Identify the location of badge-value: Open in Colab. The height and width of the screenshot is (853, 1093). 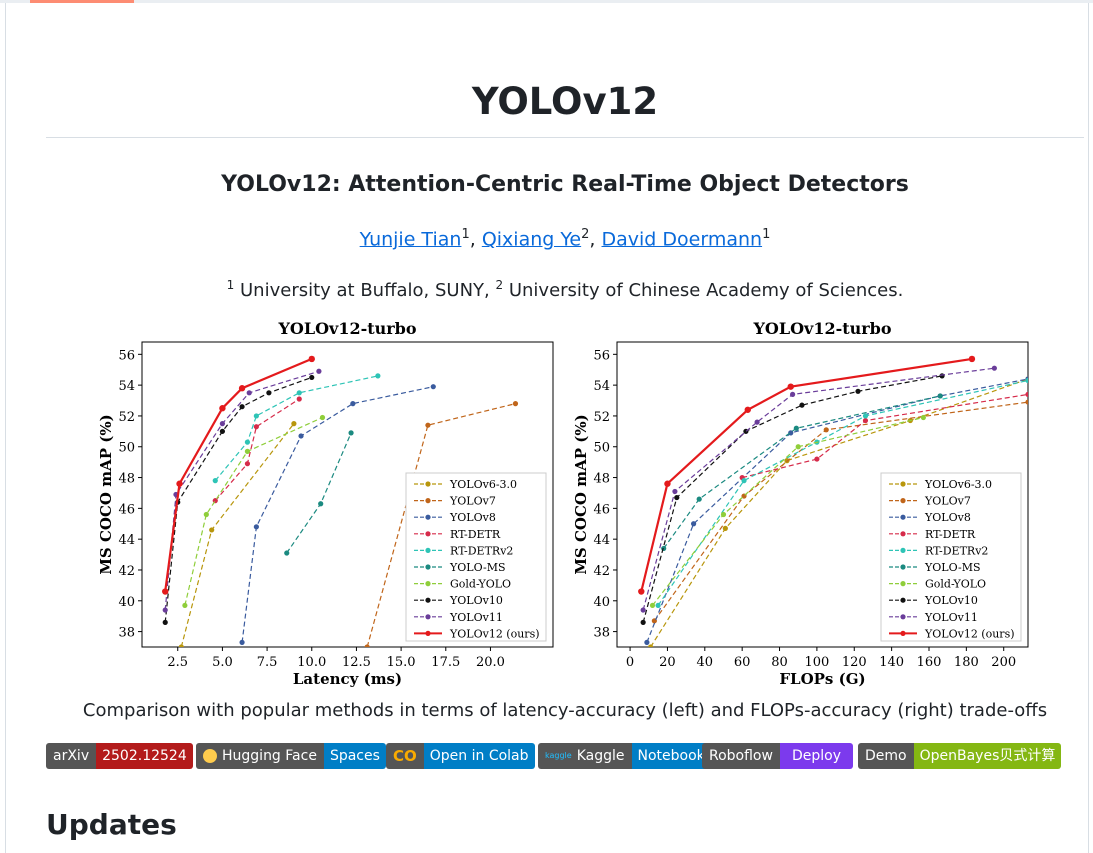
(479, 756).